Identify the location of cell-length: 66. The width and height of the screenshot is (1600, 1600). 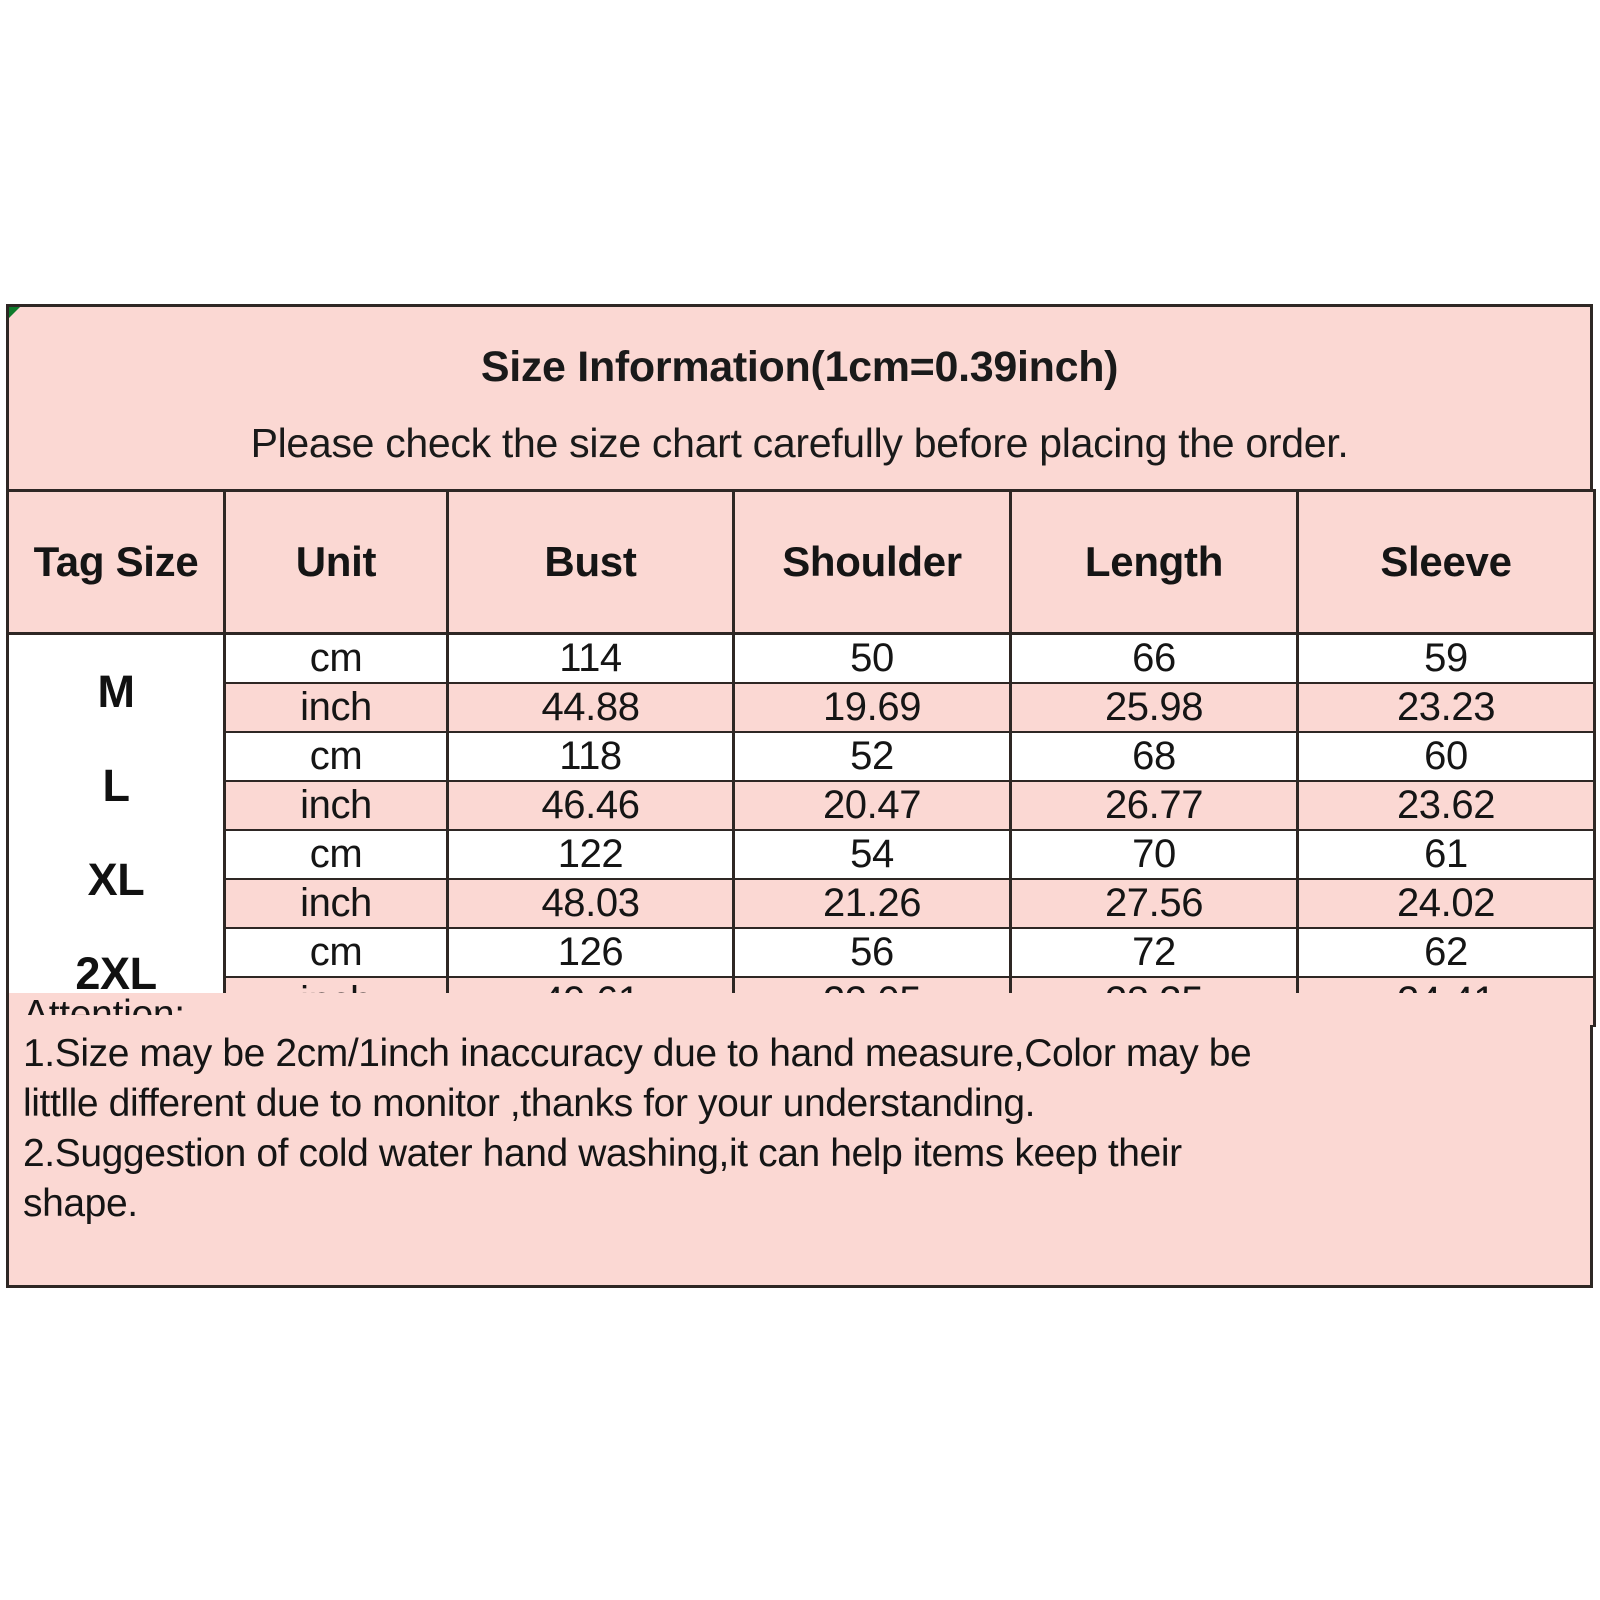
(1154, 658).